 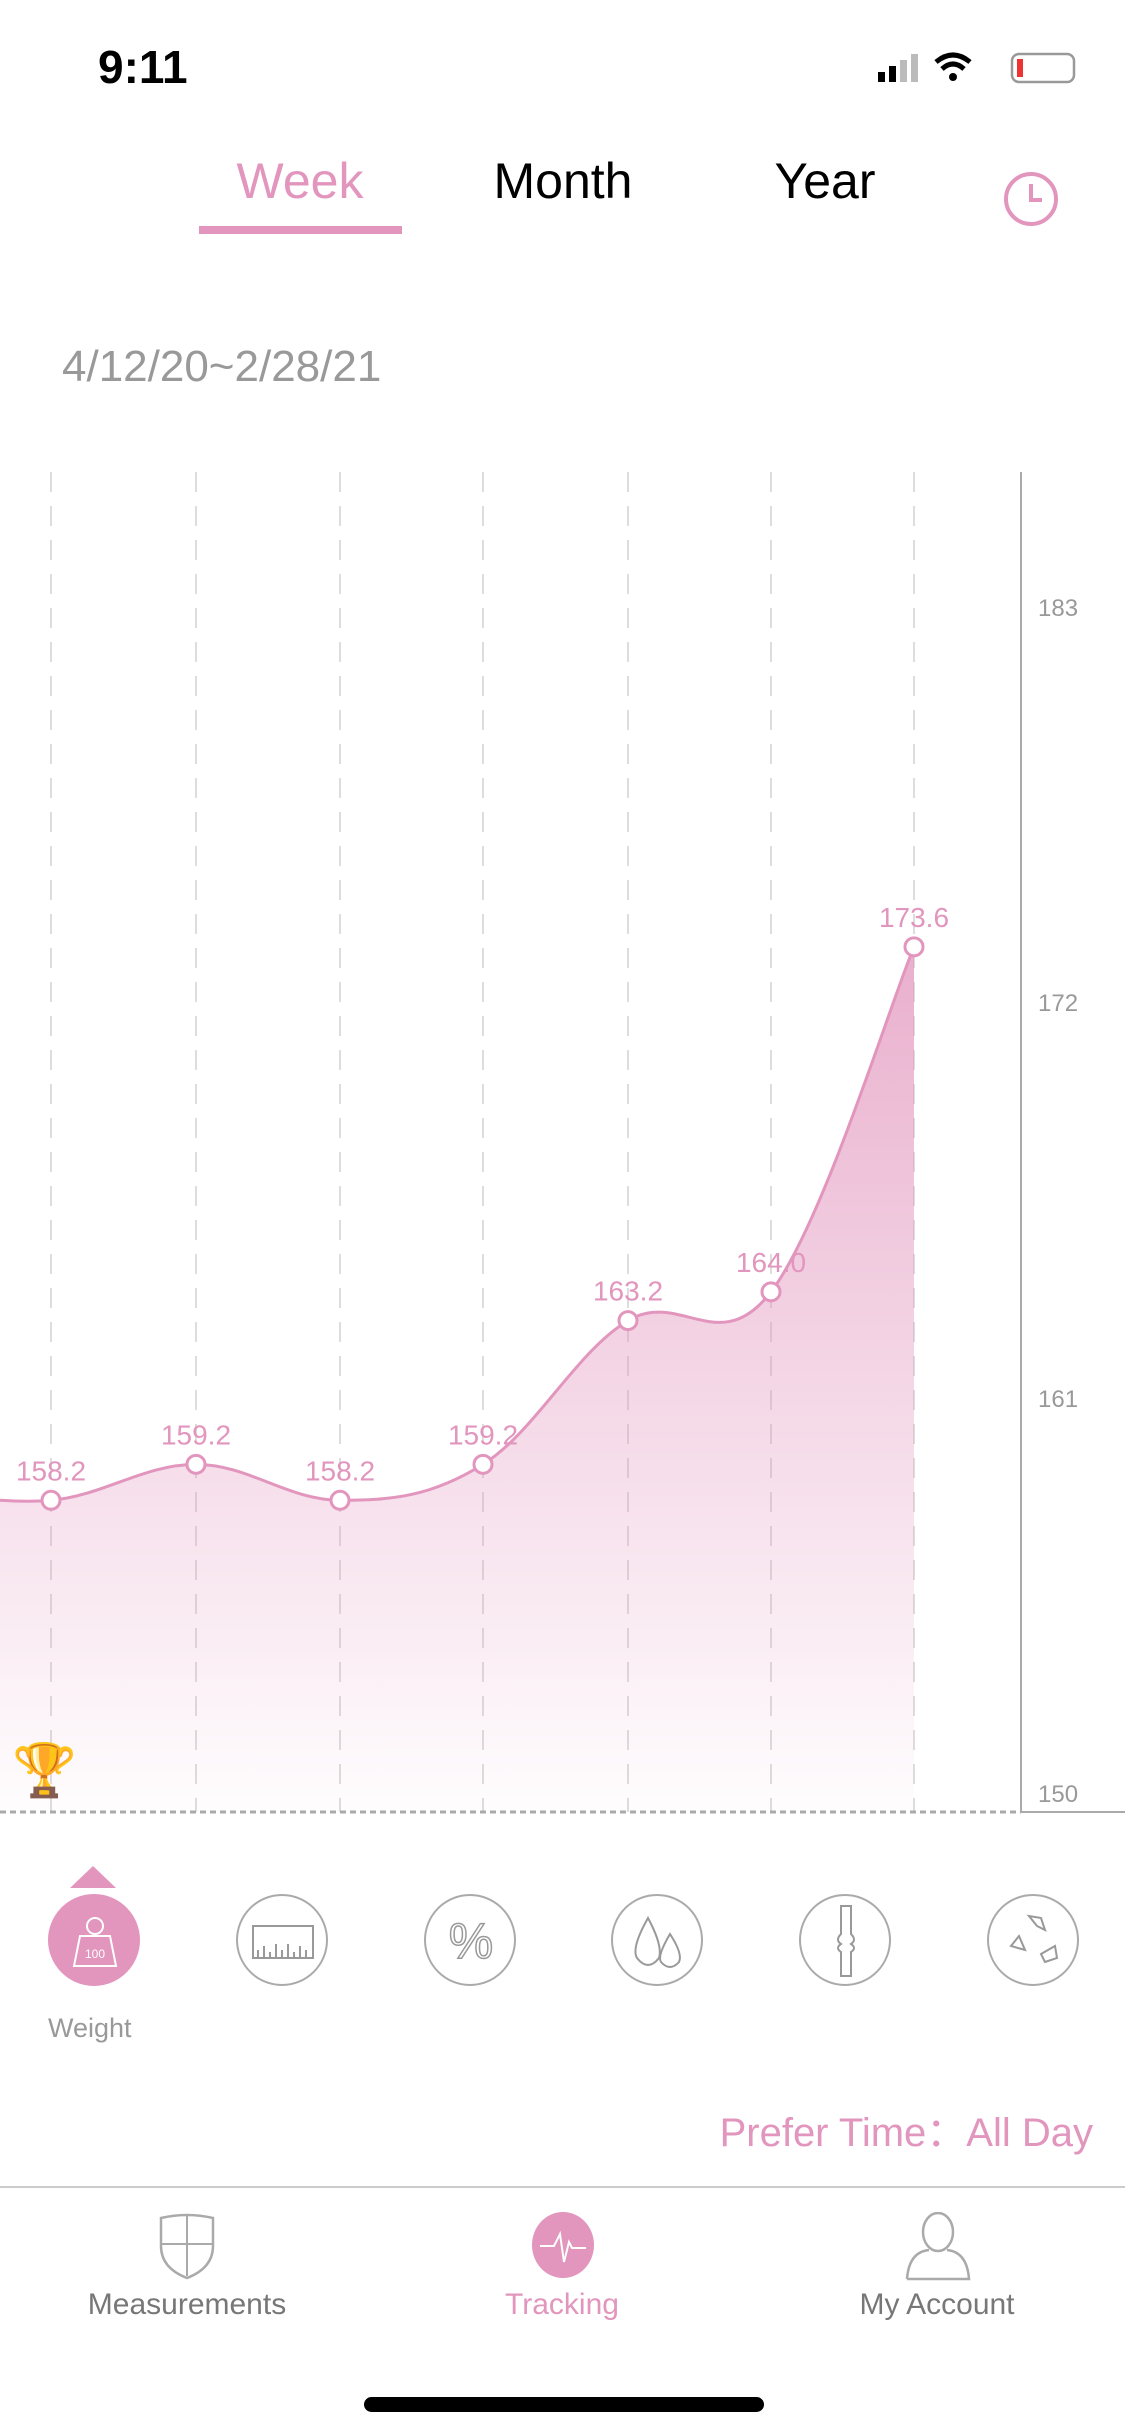 What do you see at coordinates (906, 2133) in the screenshot?
I see `prefer-time-selector: Prefer Time：All Day` at bounding box center [906, 2133].